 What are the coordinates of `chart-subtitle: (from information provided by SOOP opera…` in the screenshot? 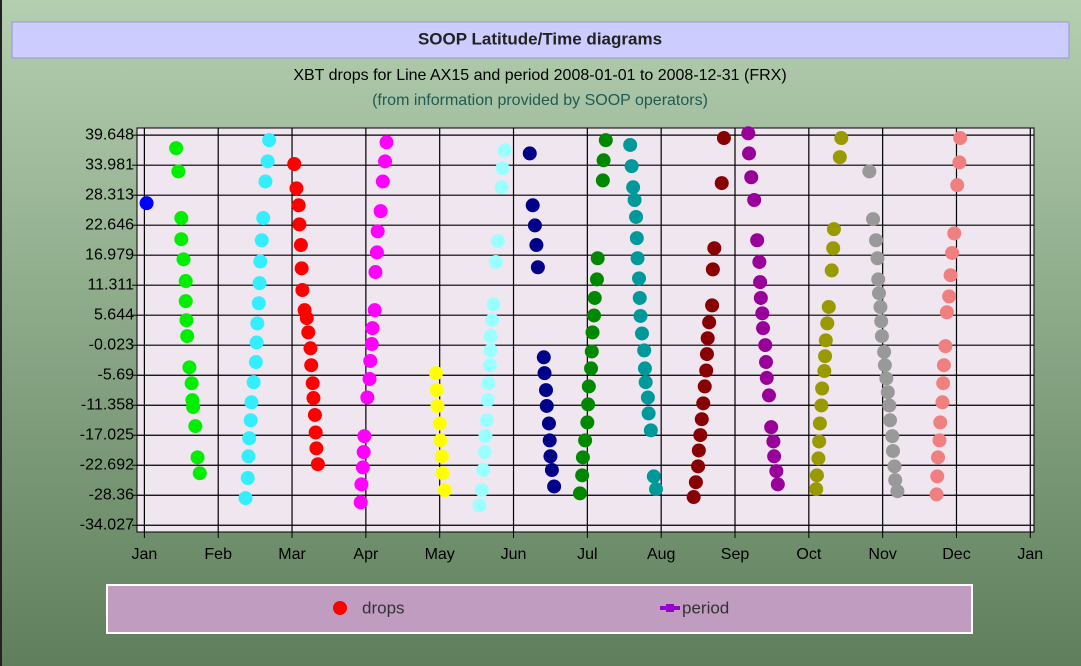 It's located at (540, 100).